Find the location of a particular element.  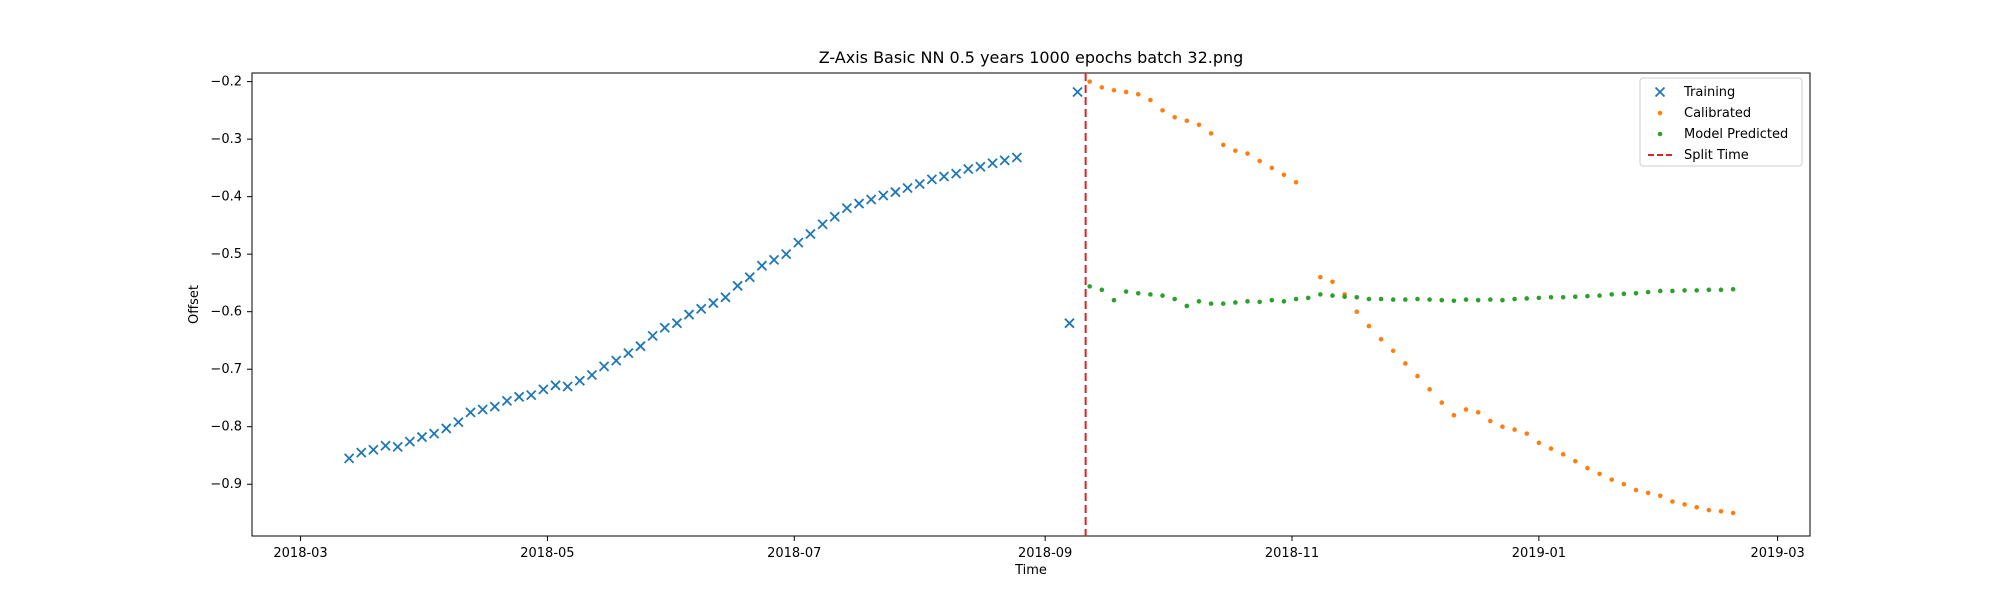

y-axis: −0.9 −0.8 −0.7 −0.6 −0.5 −0.4 −0.3 −0.2 is located at coordinates (231, 283).